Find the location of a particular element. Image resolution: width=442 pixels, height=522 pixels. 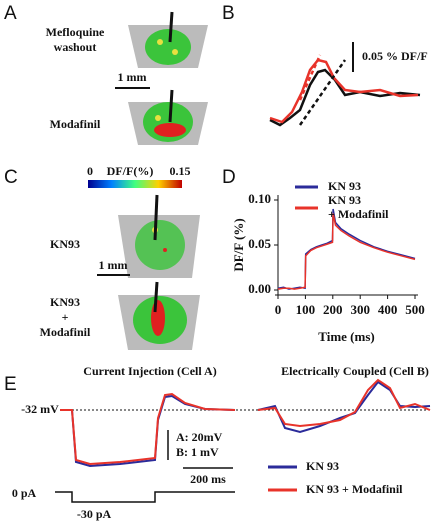

scale-label: B: 1 mV is located at coordinates (197, 452).